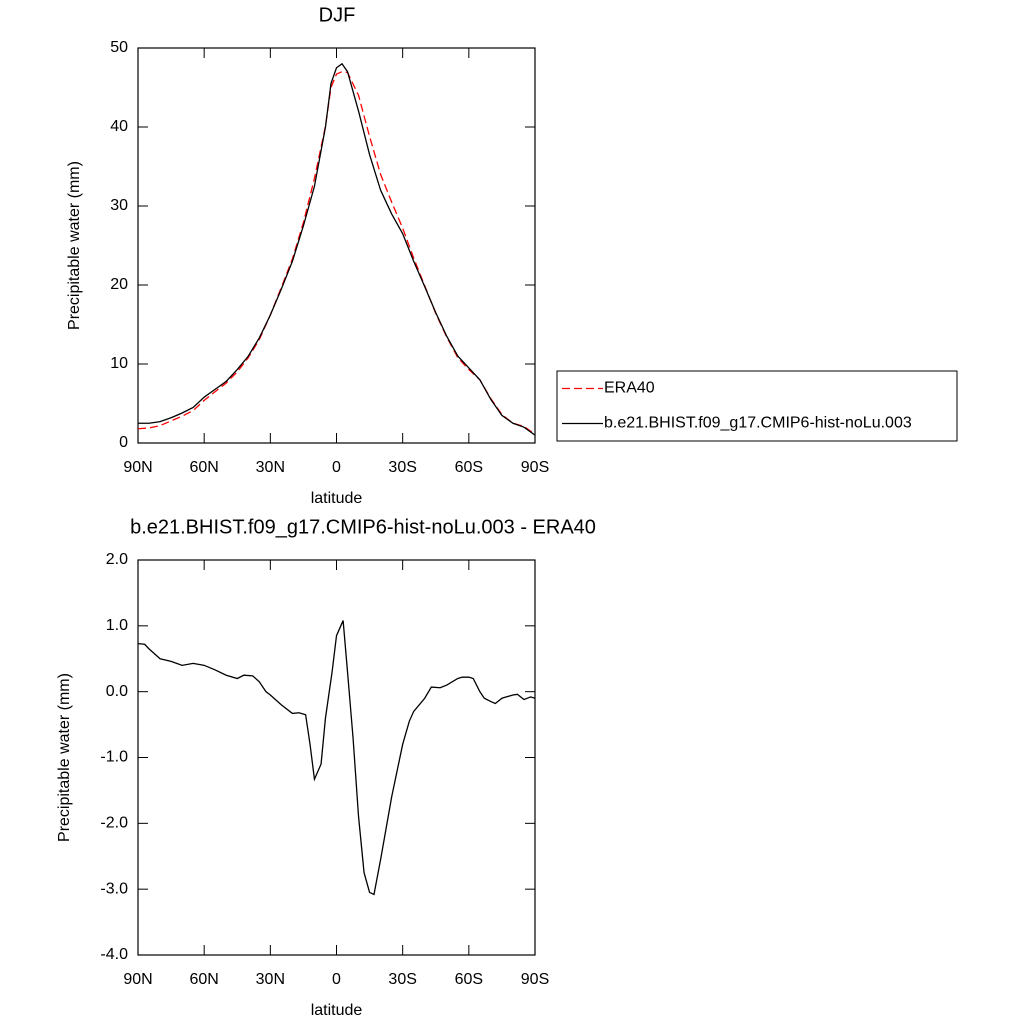 The image size is (1024, 1024). What do you see at coordinates (629, 388) in the screenshot?
I see `legend-label: ERA40` at bounding box center [629, 388].